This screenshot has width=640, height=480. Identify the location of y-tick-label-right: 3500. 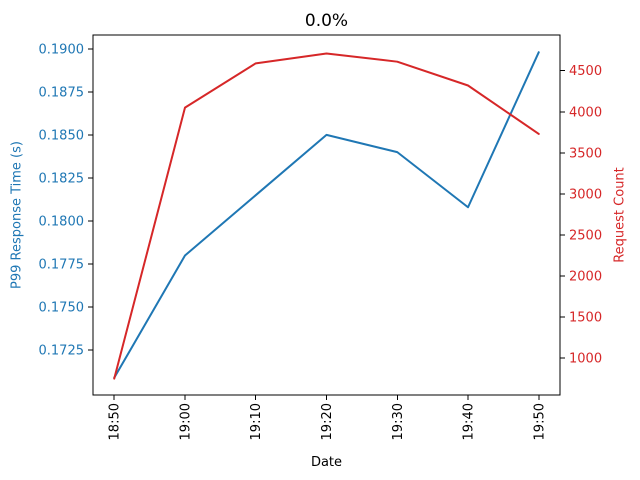
(585, 153).